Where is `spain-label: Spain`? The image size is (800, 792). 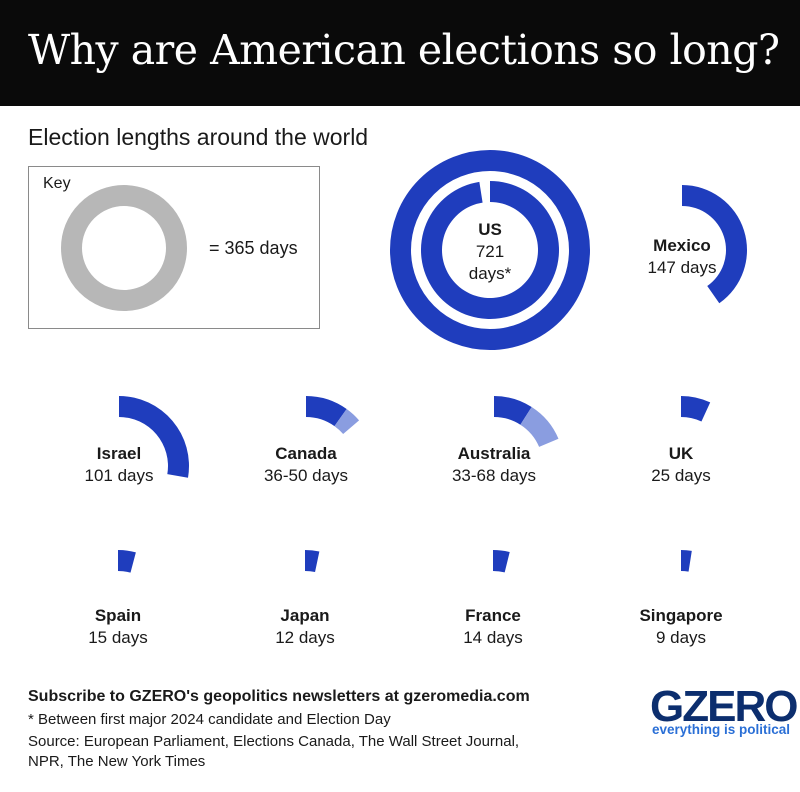
spain-label: Spain is located at coordinates (118, 615).